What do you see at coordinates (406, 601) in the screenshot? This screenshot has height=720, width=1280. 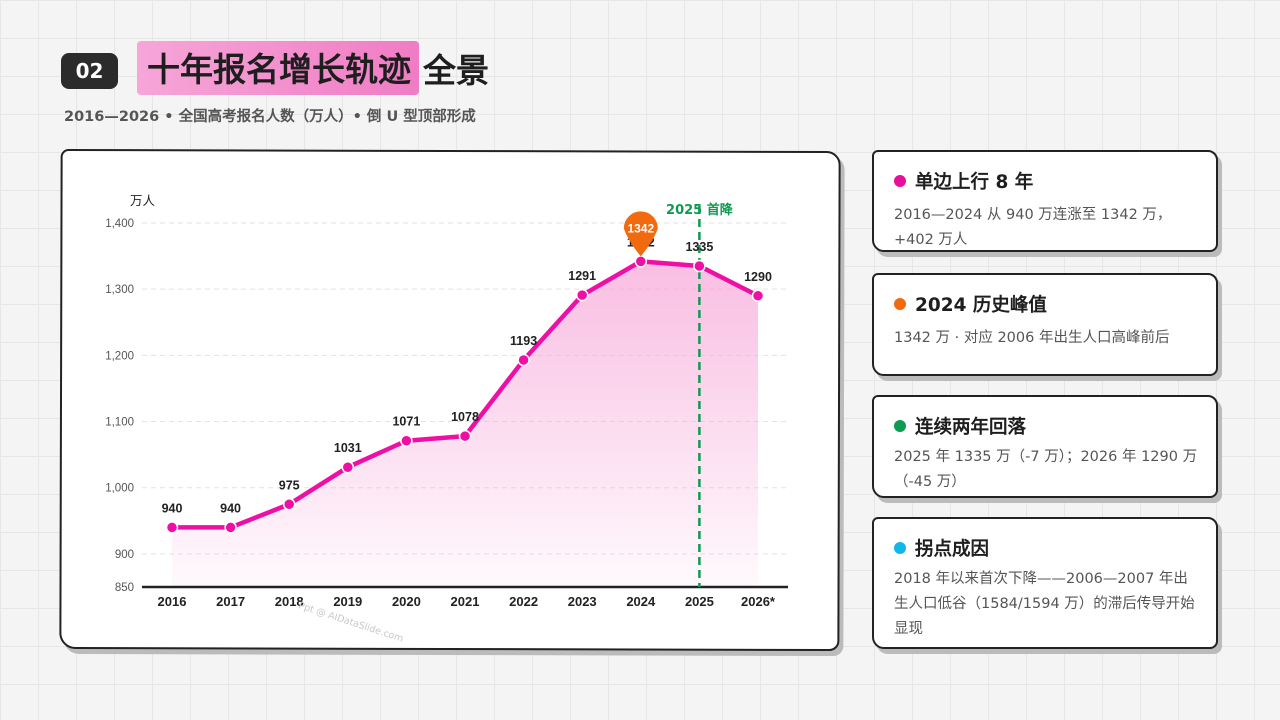 I see `x-tick-label: 2020` at bounding box center [406, 601].